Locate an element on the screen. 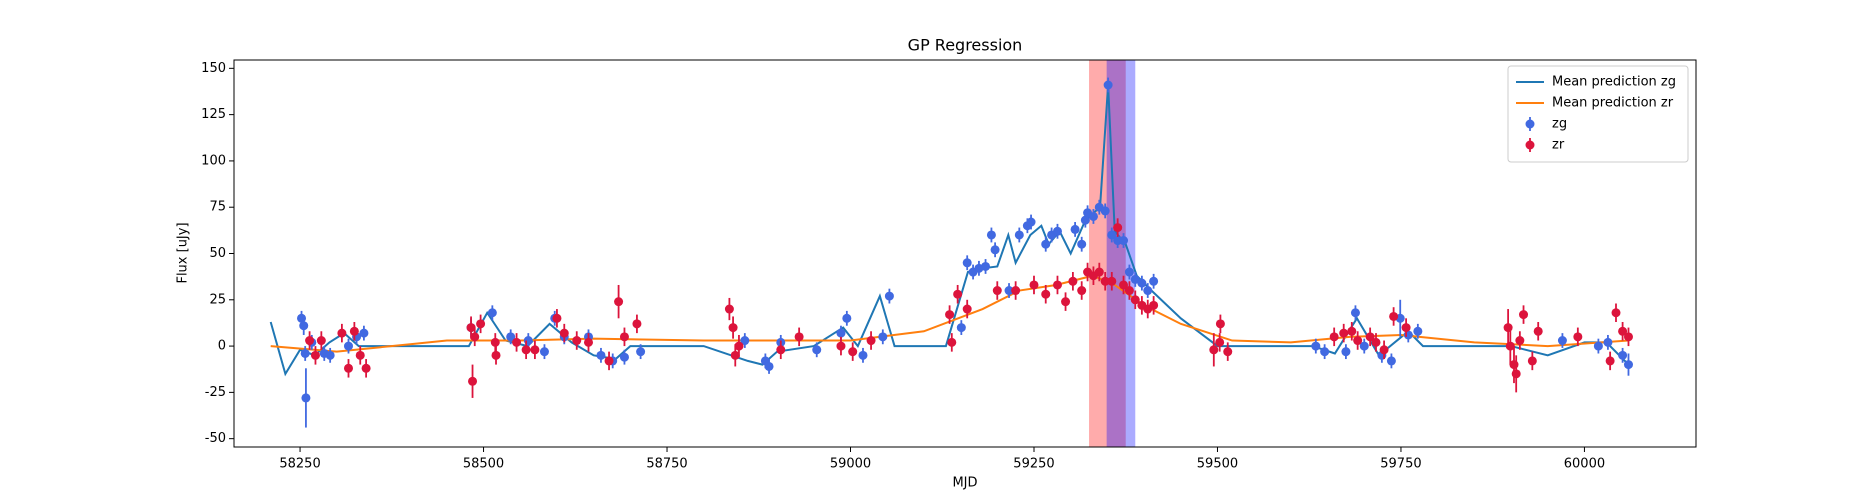 The height and width of the screenshot is (500, 1875). legend-label: Mean prediction zg is located at coordinates (1614, 82).